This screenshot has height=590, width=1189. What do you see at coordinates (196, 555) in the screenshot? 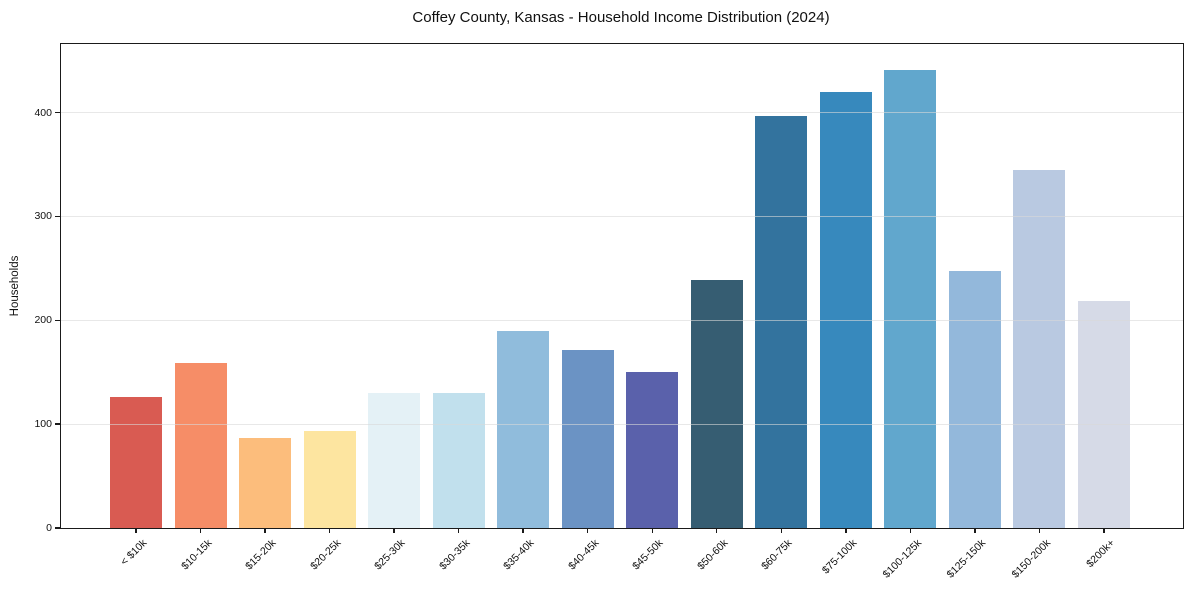
I see `x-tick-label-1: $10-15k` at bounding box center [196, 555].